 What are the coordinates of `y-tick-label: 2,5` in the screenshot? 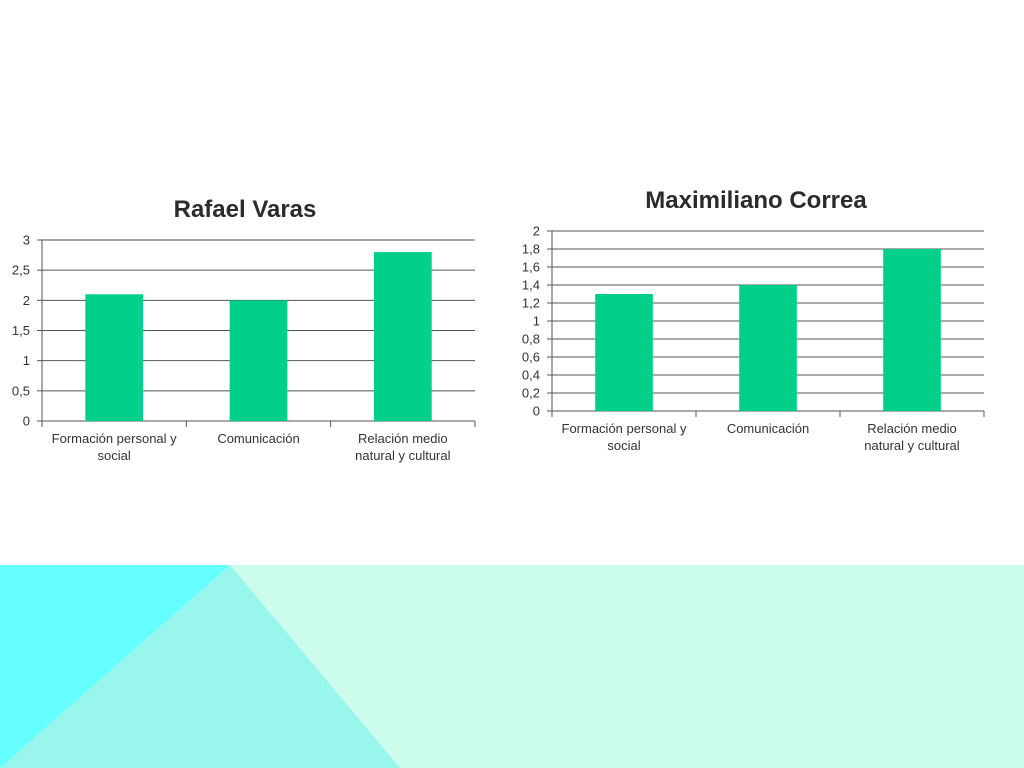 It's located at (21, 270).